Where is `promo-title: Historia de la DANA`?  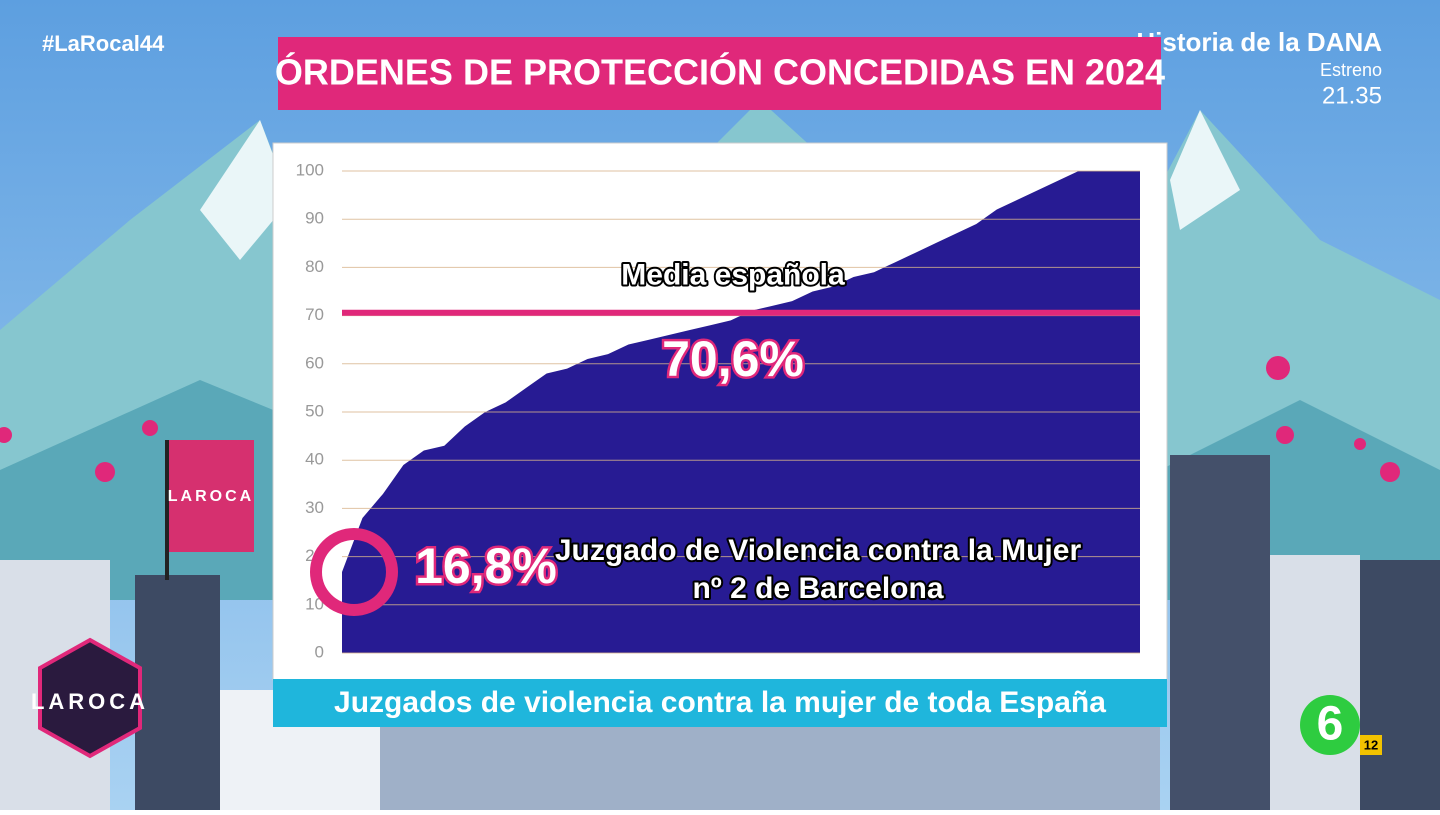 promo-title: Historia de la DANA is located at coordinates (1259, 42).